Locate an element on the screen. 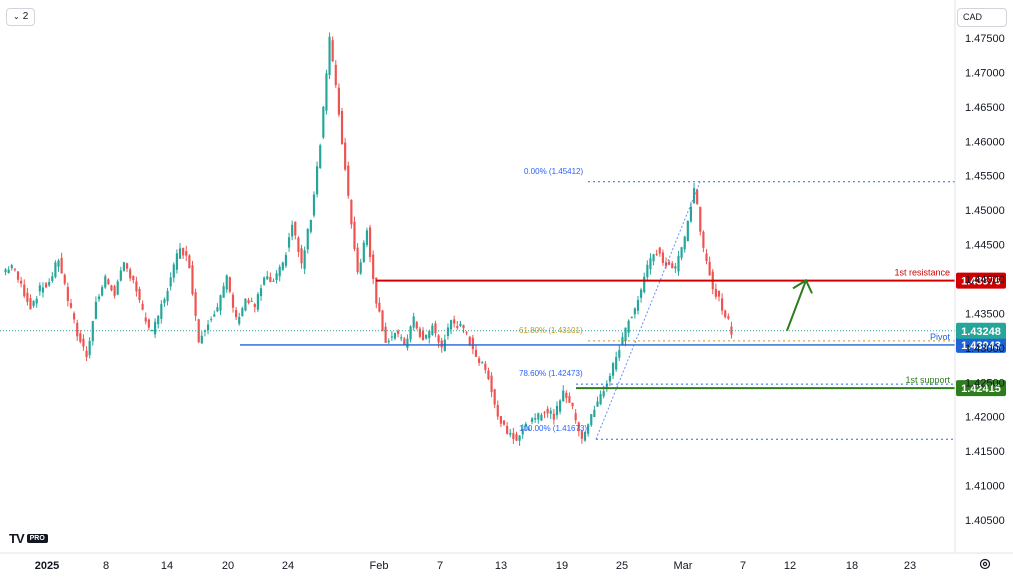 The height and width of the screenshot is (584, 1013). price-tick-label: 1.45500 is located at coordinates (985, 177).